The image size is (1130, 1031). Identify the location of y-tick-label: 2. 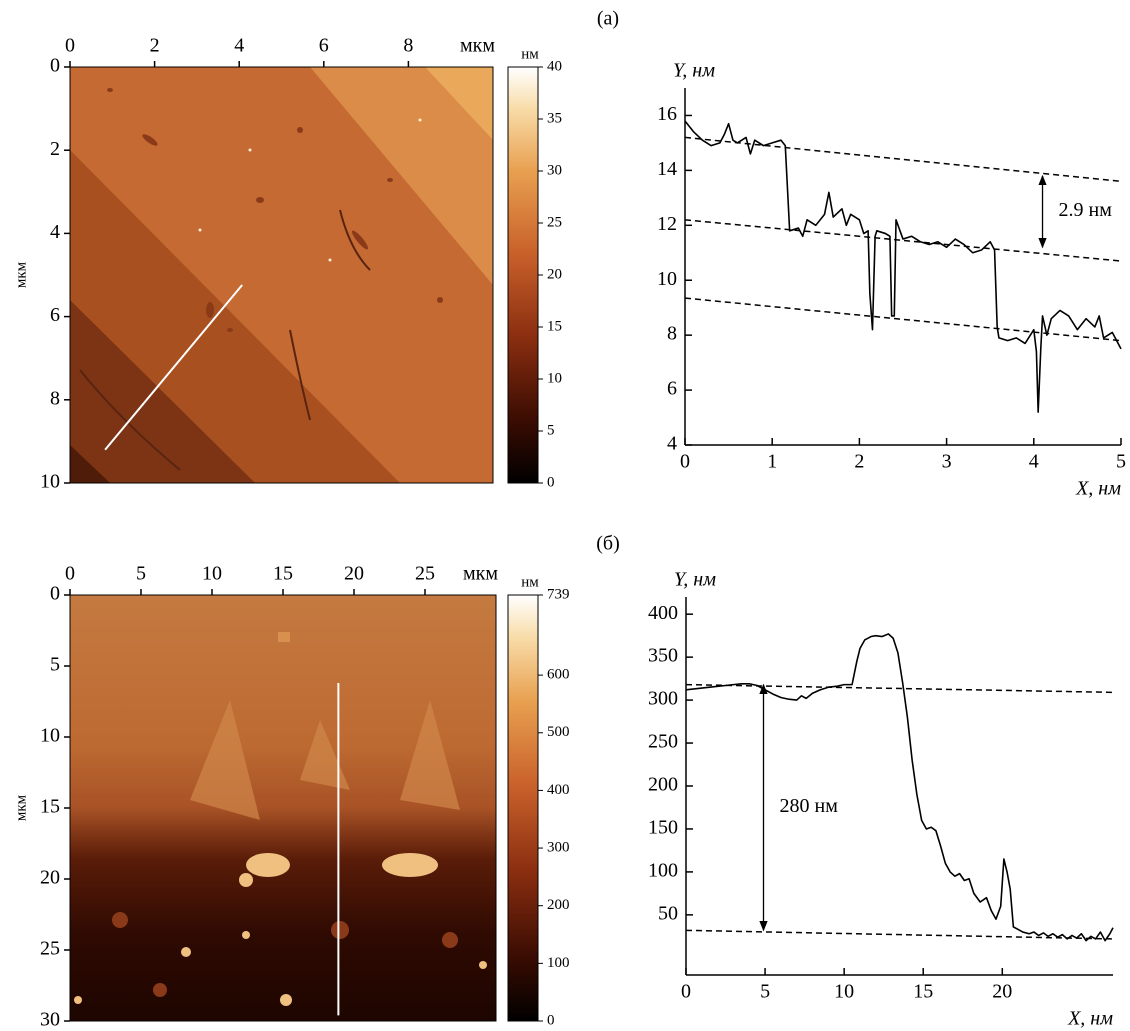
(55, 149).